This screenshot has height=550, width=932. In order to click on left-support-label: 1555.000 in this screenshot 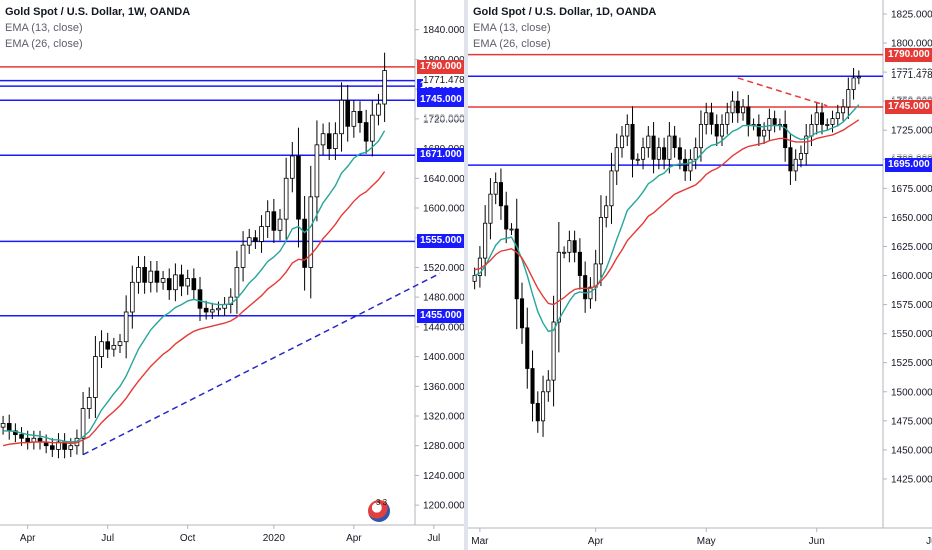, I will do `click(441, 241)`.